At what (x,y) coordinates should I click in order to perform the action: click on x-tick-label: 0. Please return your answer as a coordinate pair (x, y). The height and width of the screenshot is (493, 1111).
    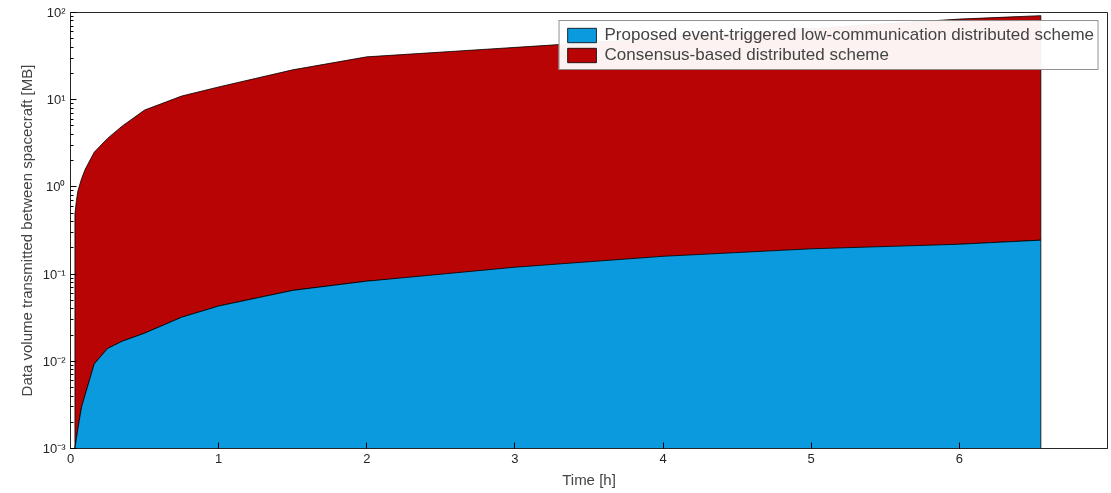
    Looking at the image, I should click on (70, 458).